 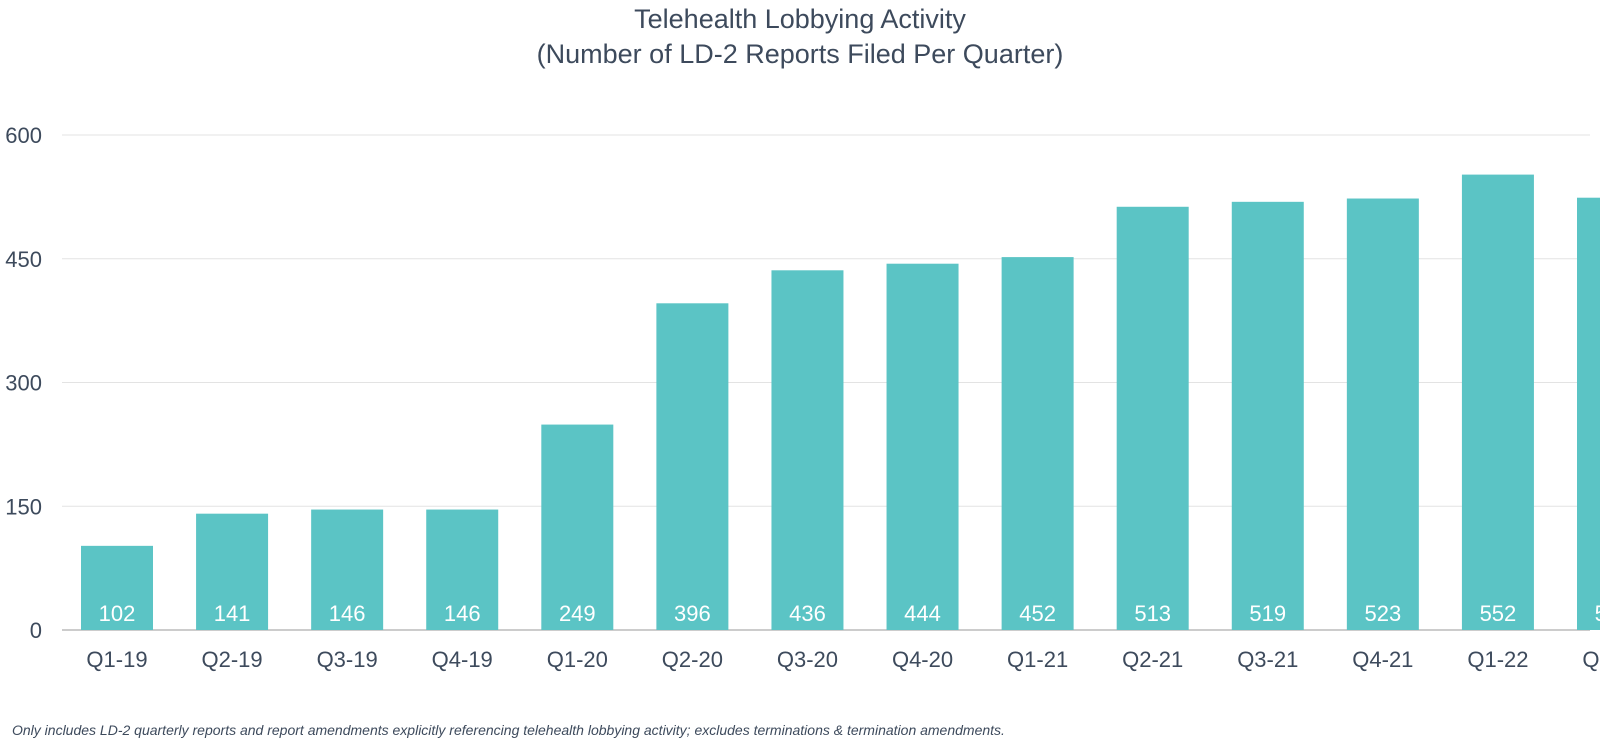 What do you see at coordinates (116, 659) in the screenshot?
I see `x-tick-label: Q1-19` at bounding box center [116, 659].